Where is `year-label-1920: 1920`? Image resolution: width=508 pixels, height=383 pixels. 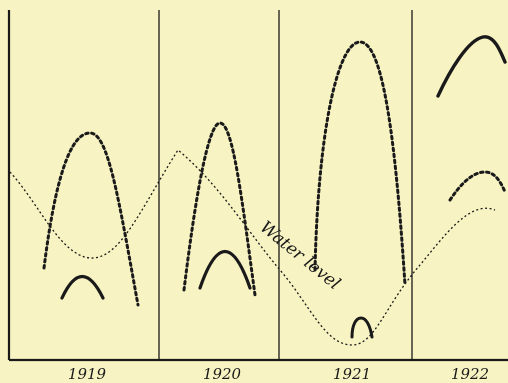
year-label-1920: 1920 is located at coordinates (222, 374).